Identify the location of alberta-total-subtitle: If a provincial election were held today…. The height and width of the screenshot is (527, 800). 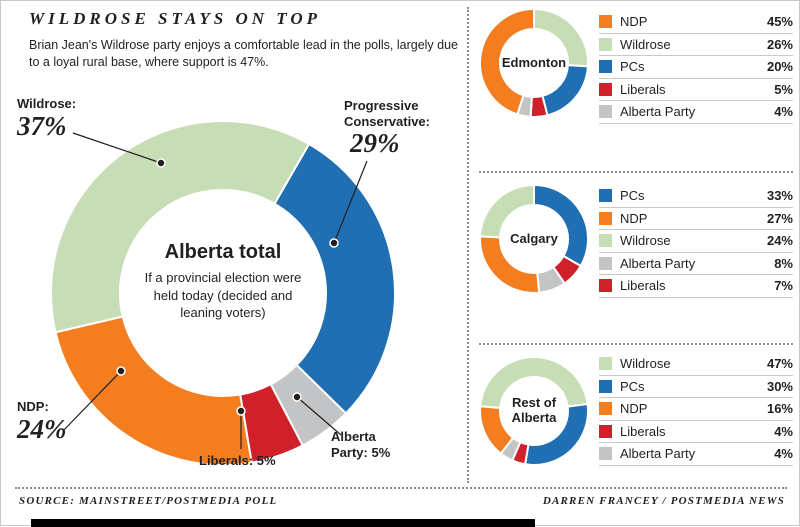
(223, 295).